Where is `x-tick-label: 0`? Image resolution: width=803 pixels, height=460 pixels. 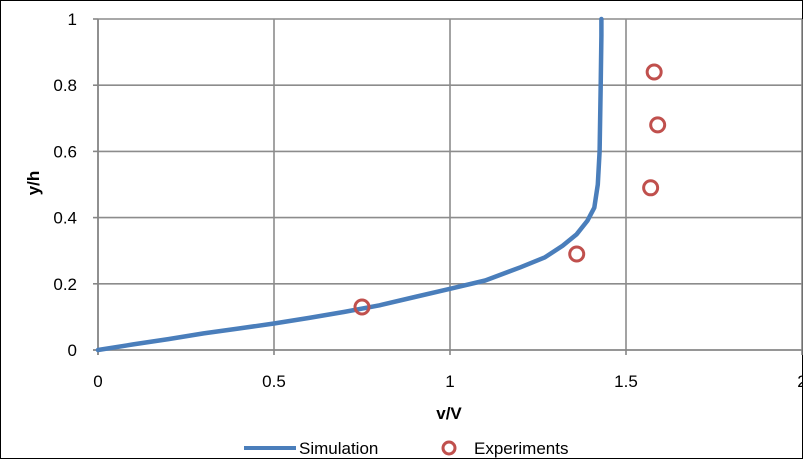 x-tick-label: 0 is located at coordinates (97, 381).